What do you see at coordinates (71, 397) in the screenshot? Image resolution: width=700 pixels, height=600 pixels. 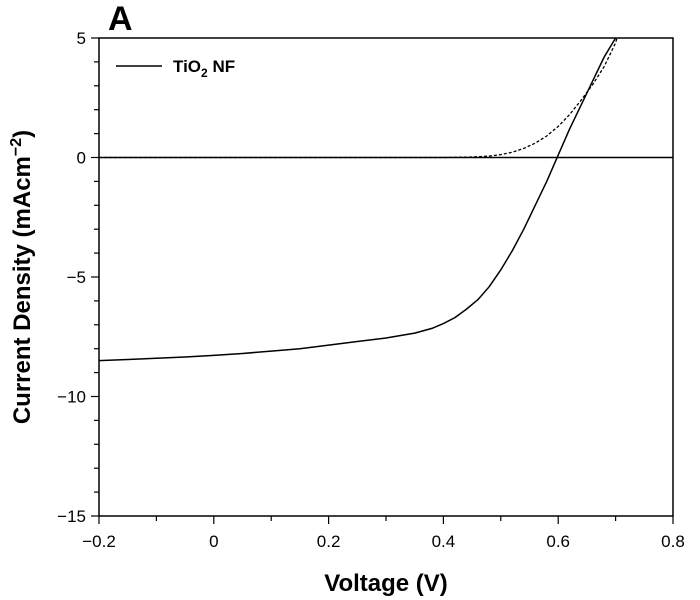 I see `y-tick-label: −10` at bounding box center [71, 397].